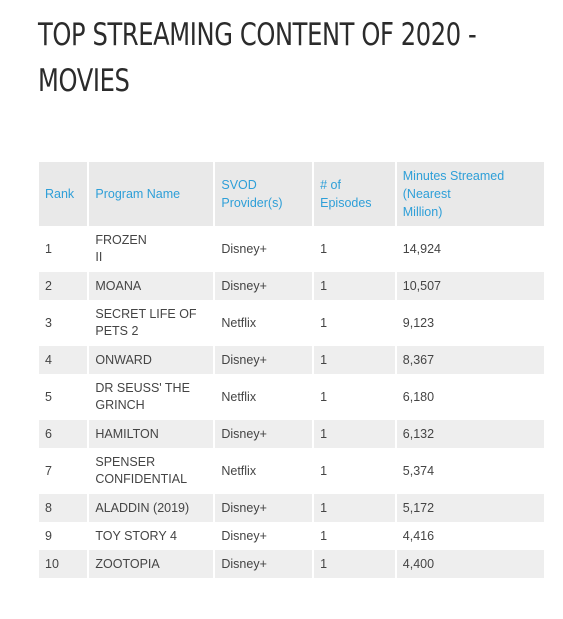  What do you see at coordinates (470, 508) in the screenshot?
I see `cell-minutes: 5,172` at bounding box center [470, 508].